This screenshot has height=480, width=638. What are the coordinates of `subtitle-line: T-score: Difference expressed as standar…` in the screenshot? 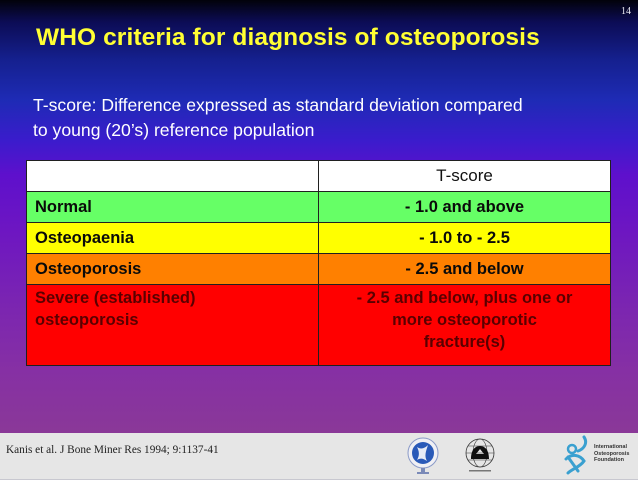 It's located at (278, 105).